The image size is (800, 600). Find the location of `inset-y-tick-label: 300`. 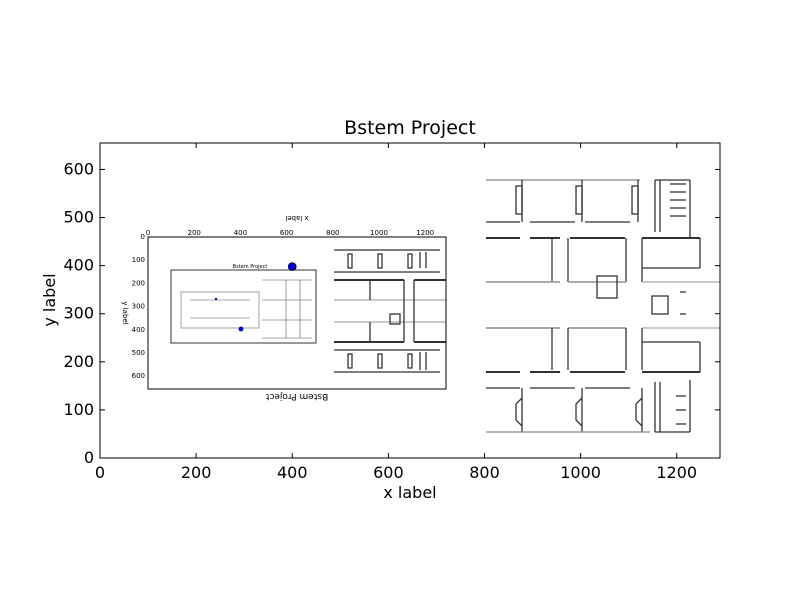

inset-y-tick-label: 300 is located at coordinates (138, 307).